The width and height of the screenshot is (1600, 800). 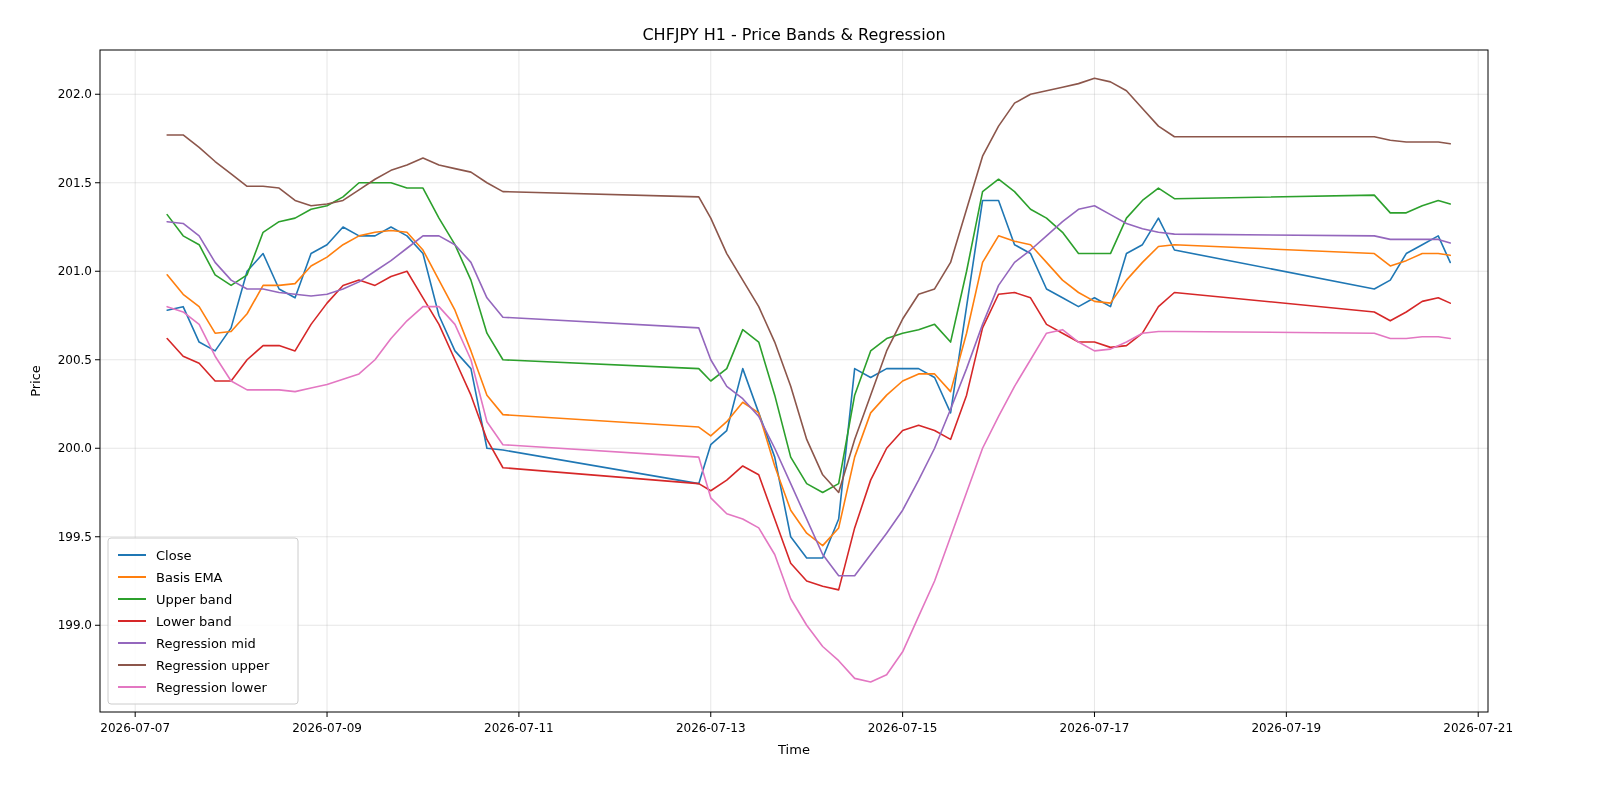 I want to click on x-tick-label: 2026-07-19, so click(x=1286, y=728).